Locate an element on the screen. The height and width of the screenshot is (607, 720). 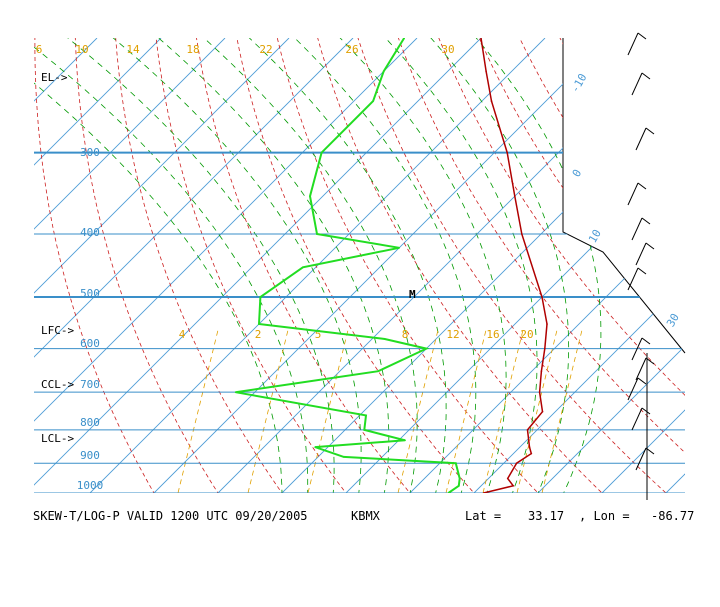
level-marker-label: CCL-> is located at coordinates (57, 384).